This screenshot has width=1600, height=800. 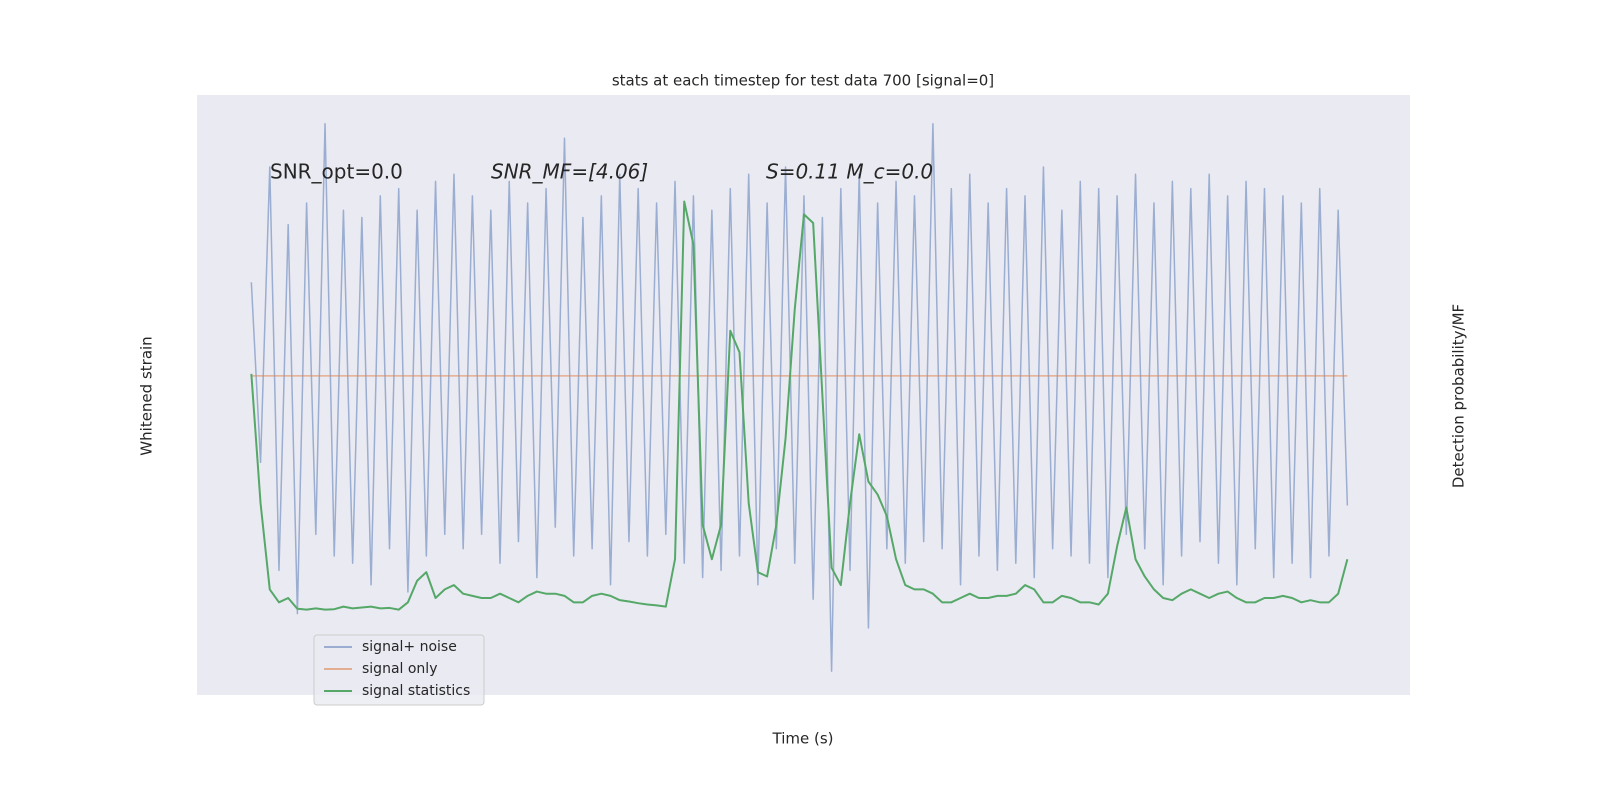 What do you see at coordinates (569, 172) in the screenshot?
I see `annotation: SNR_MF=[4.06]` at bounding box center [569, 172].